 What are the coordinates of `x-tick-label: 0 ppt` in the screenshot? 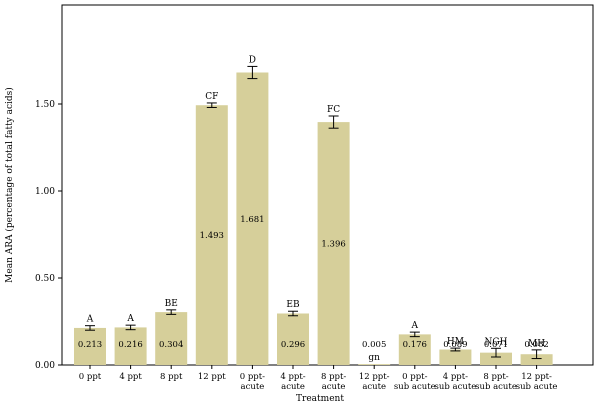 It's located at (90, 377).